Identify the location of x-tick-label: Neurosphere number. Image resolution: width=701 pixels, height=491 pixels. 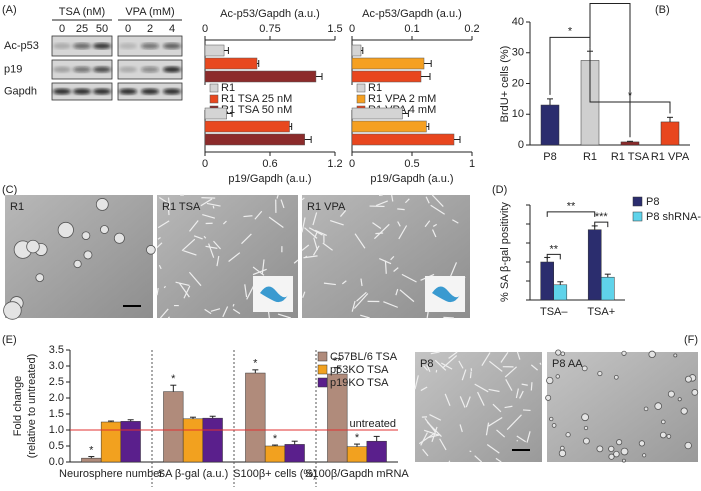
(111, 474).